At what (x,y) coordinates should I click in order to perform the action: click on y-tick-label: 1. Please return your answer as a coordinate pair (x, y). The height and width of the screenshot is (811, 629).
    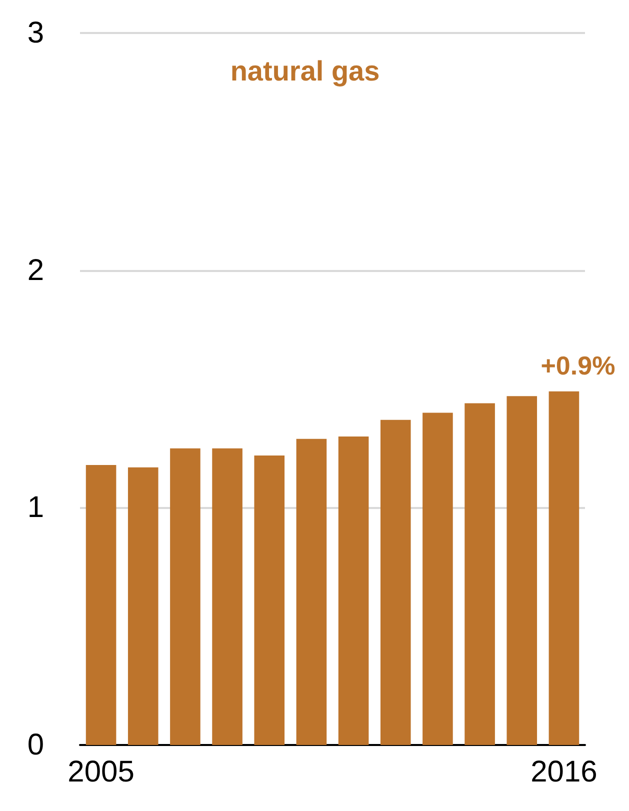
    Looking at the image, I should click on (35, 507).